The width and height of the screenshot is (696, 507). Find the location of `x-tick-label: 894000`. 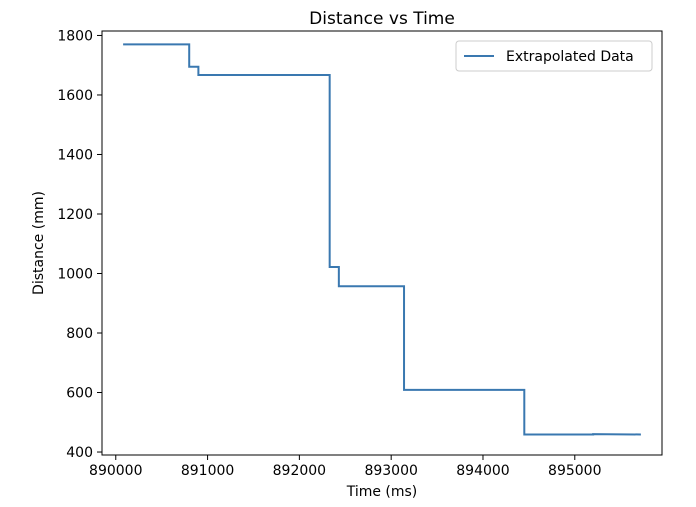

x-tick-label: 894000 is located at coordinates (482, 471).